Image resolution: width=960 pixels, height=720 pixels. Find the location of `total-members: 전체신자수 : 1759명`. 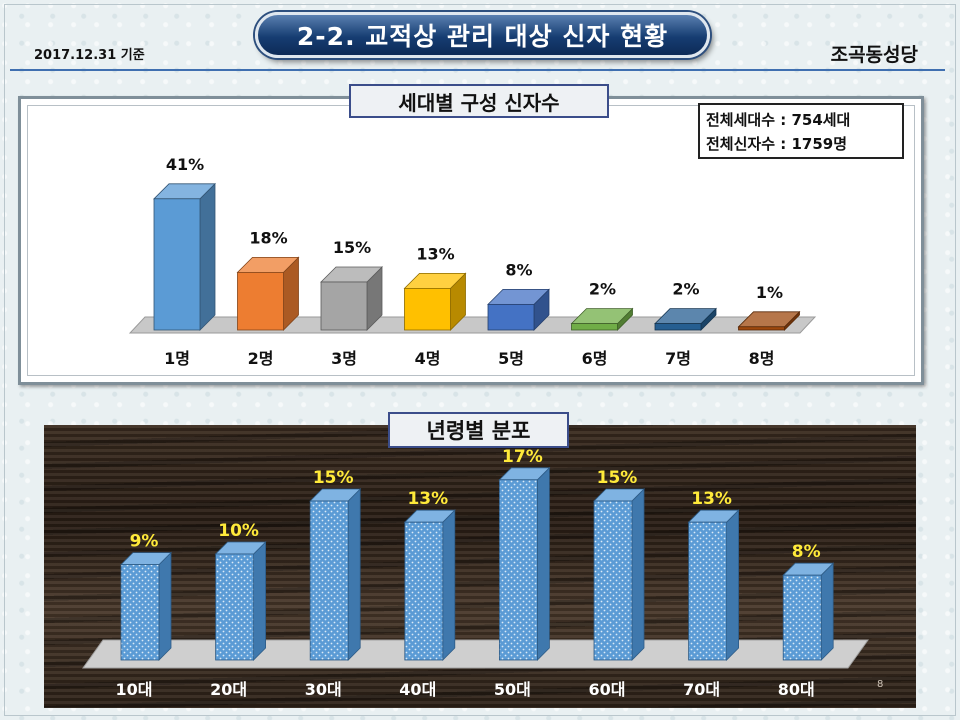

total-members: 전체신자수 : 1759명 is located at coordinates (776, 144).